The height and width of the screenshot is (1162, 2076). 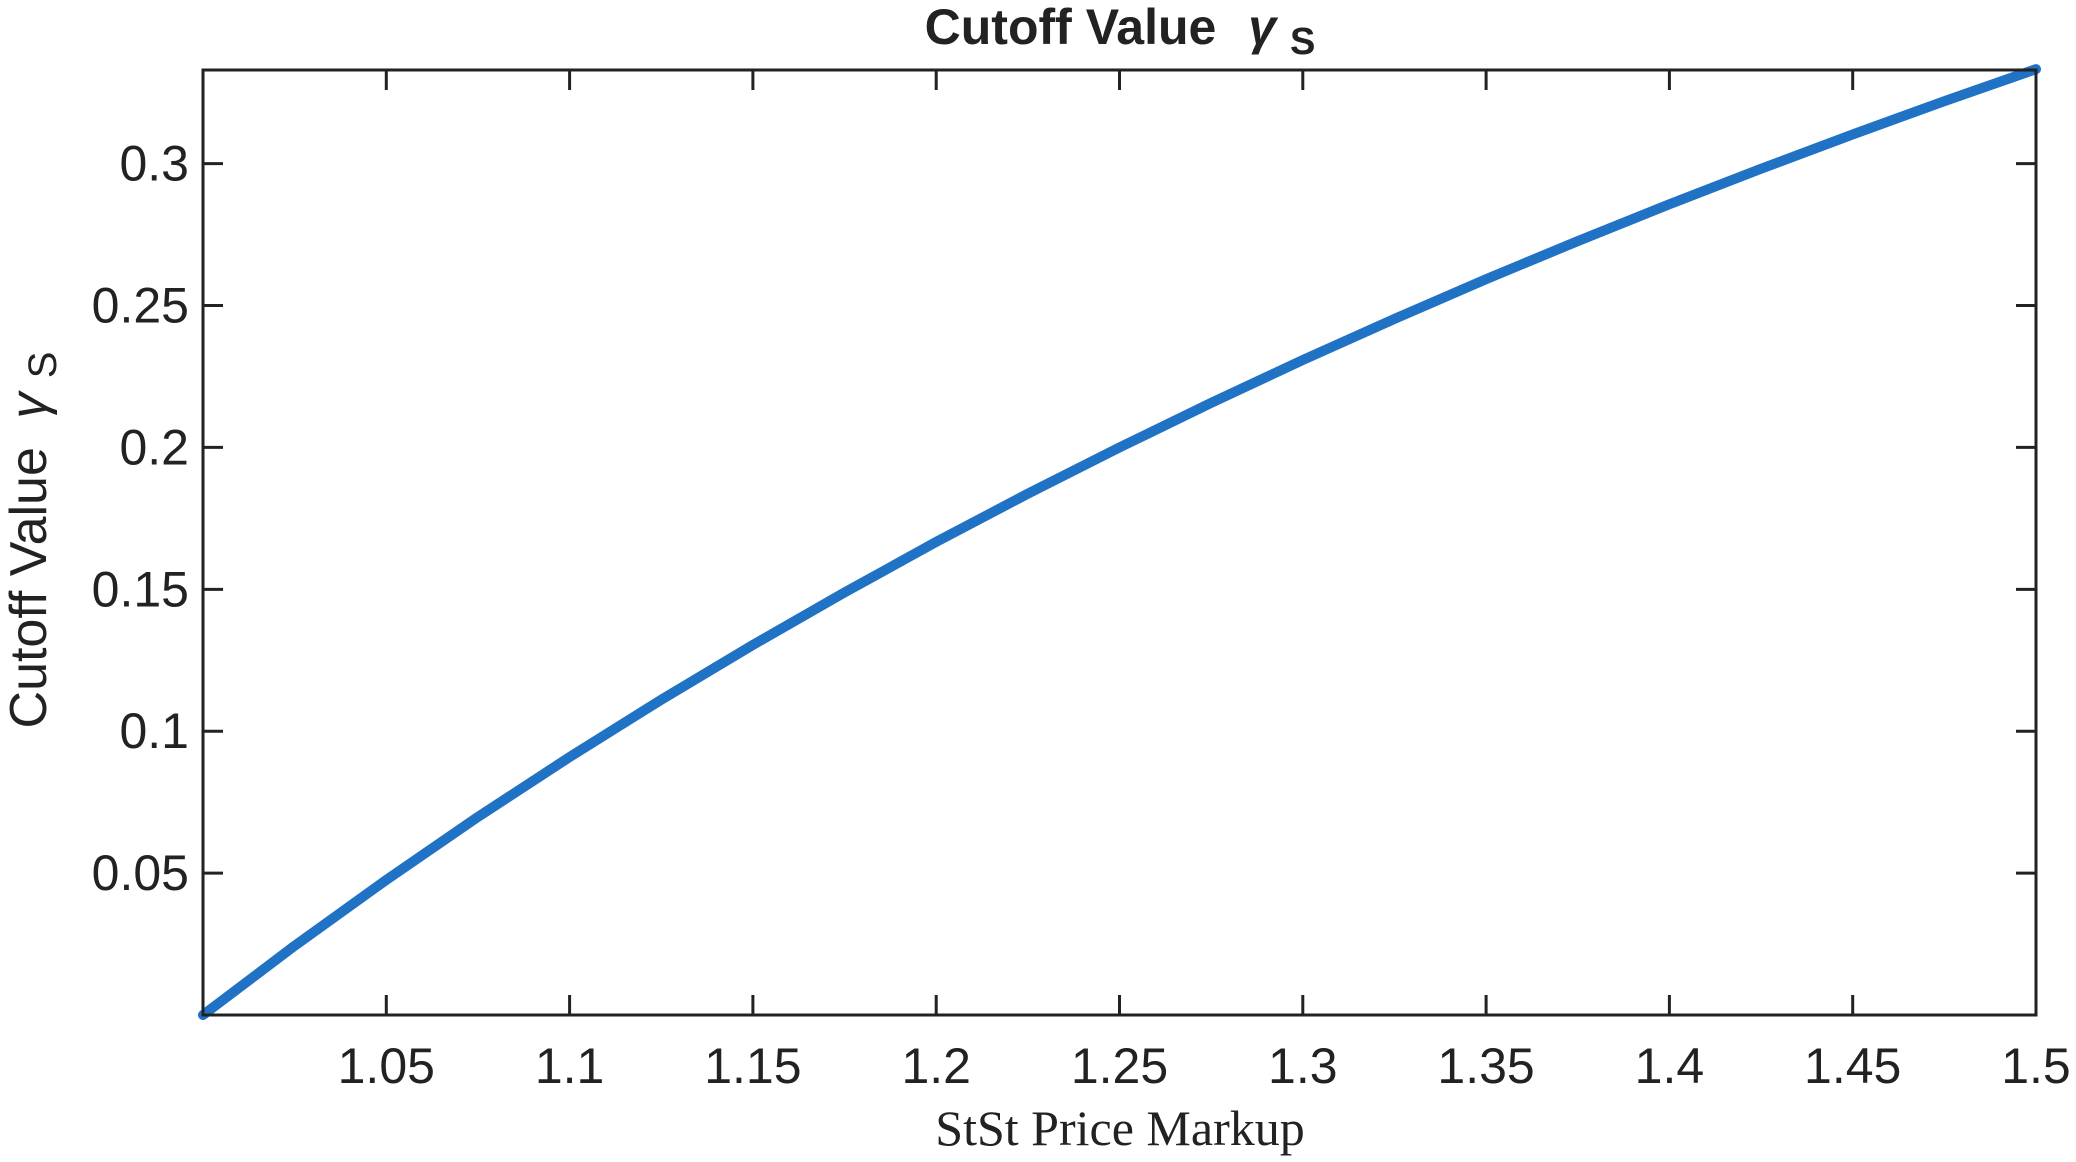 What do you see at coordinates (2036, 1066) in the screenshot?
I see `x-tick-label: 1.5` at bounding box center [2036, 1066].